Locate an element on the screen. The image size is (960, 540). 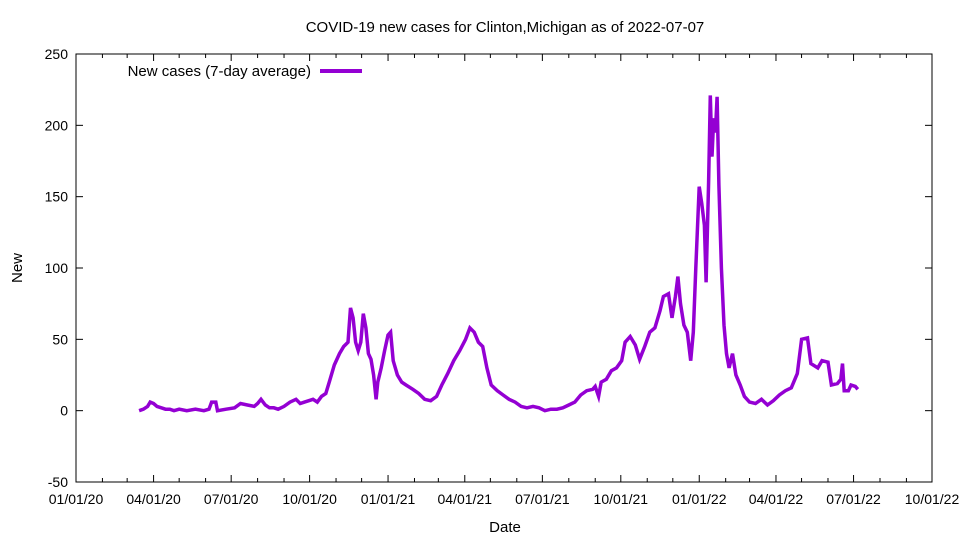
legend: New cases (7-day average) is located at coordinates (245, 71).